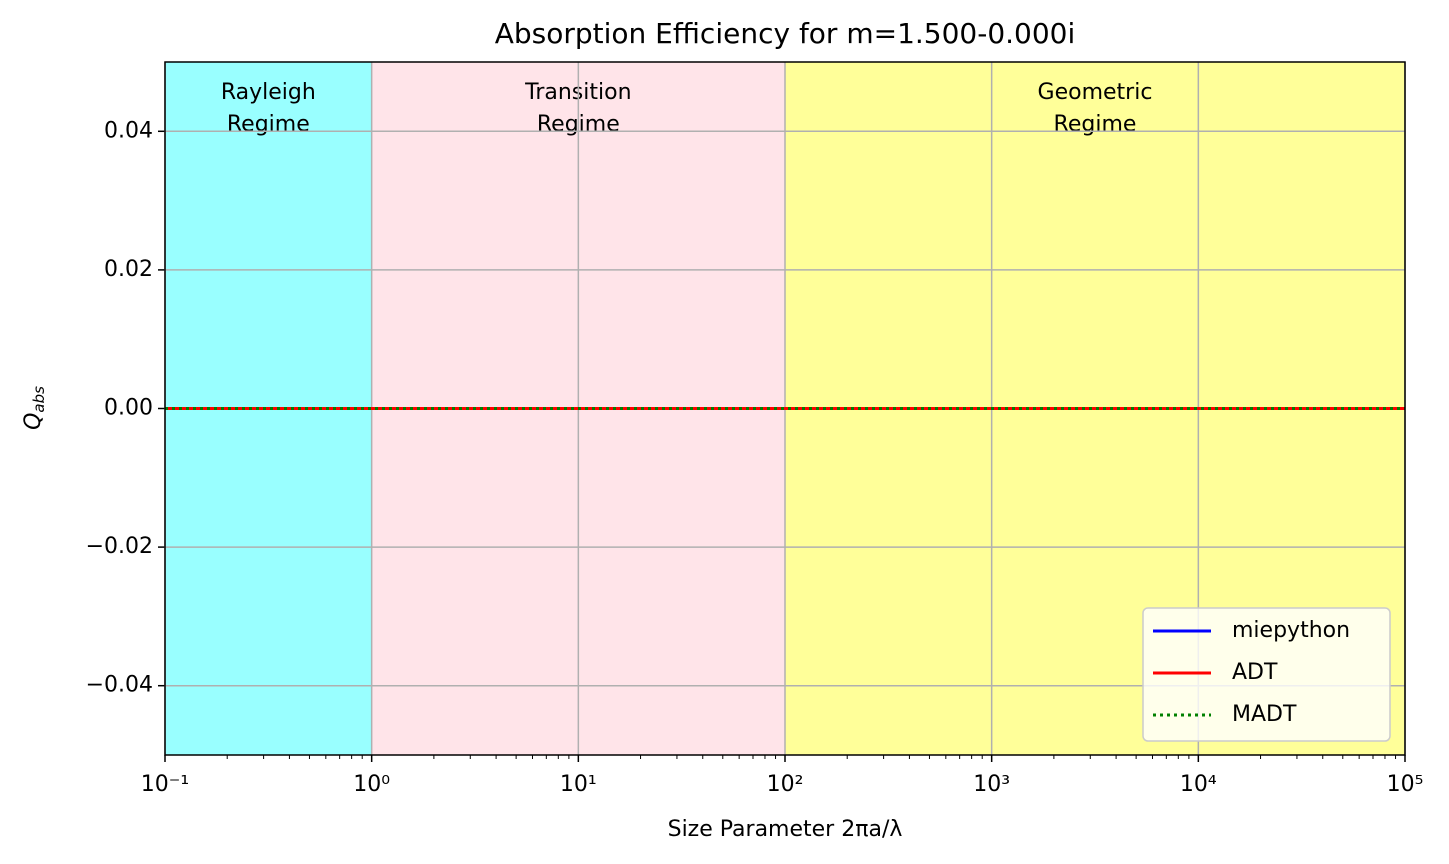 This screenshot has height=864, width=1449. I want to click on x-tick-label: 10⁴, so click(1198, 784).